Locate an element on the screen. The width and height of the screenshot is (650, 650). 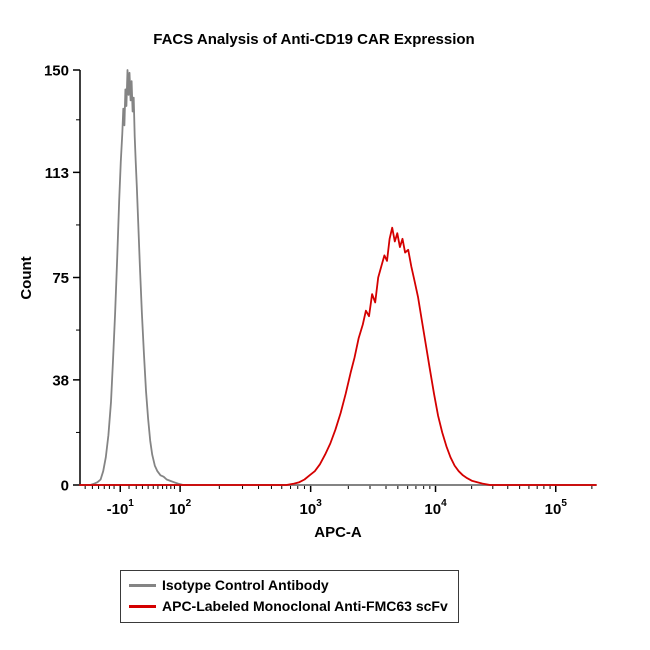
x-axis-label: APC-A is located at coordinates (338, 532).